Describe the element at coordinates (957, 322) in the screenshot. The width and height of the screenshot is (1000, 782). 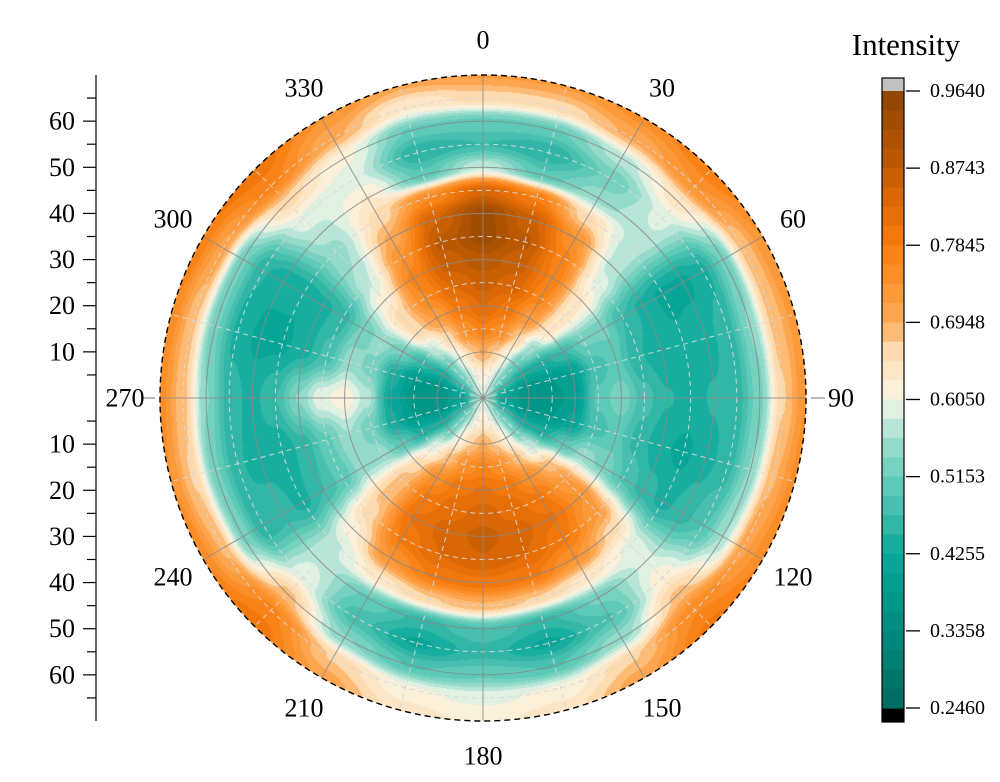
I see `colorbar-tick-label: 0.6948` at that location.